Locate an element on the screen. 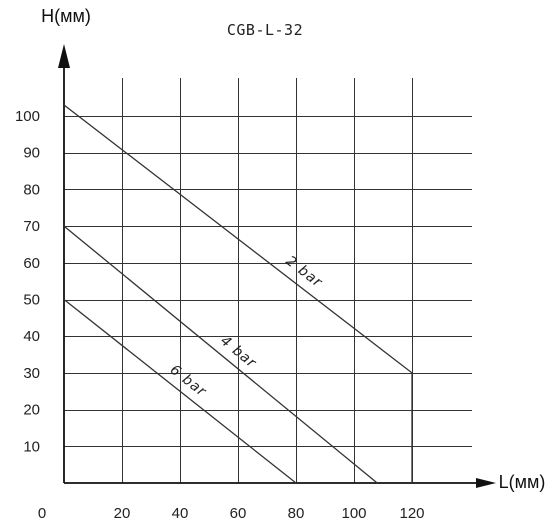 The image size is (558, 524). series-label-group-6-bar: 6 bar is located at coordinates (188, 381).